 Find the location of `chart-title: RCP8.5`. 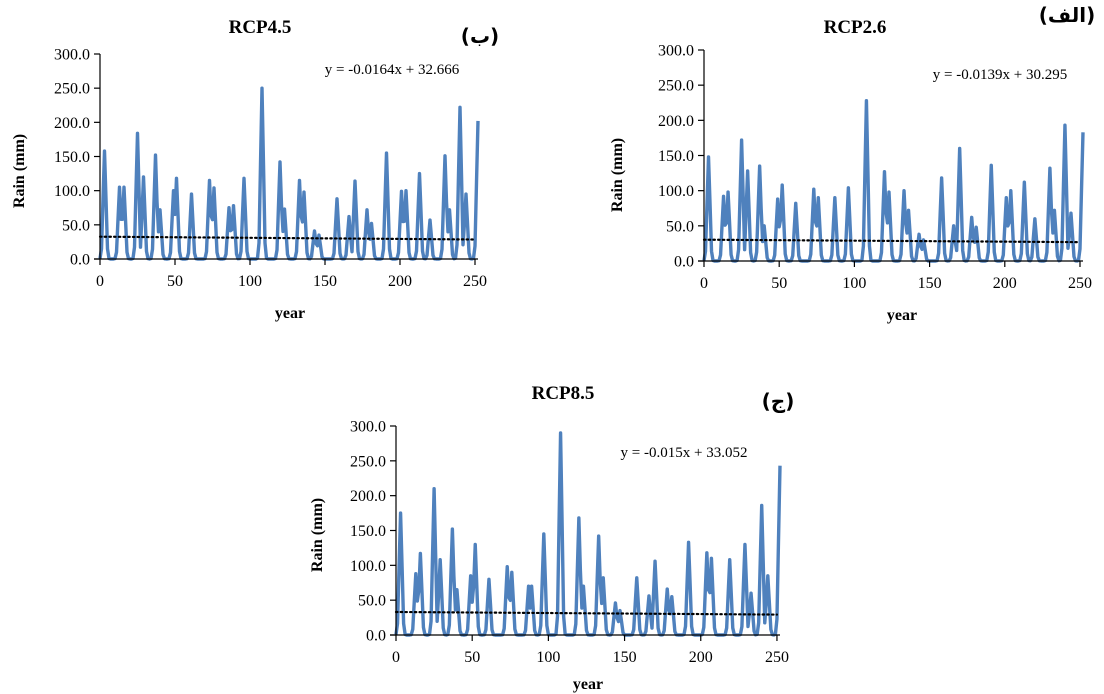

chart-title: RCP8.5 is located at coordinates (563, 393).